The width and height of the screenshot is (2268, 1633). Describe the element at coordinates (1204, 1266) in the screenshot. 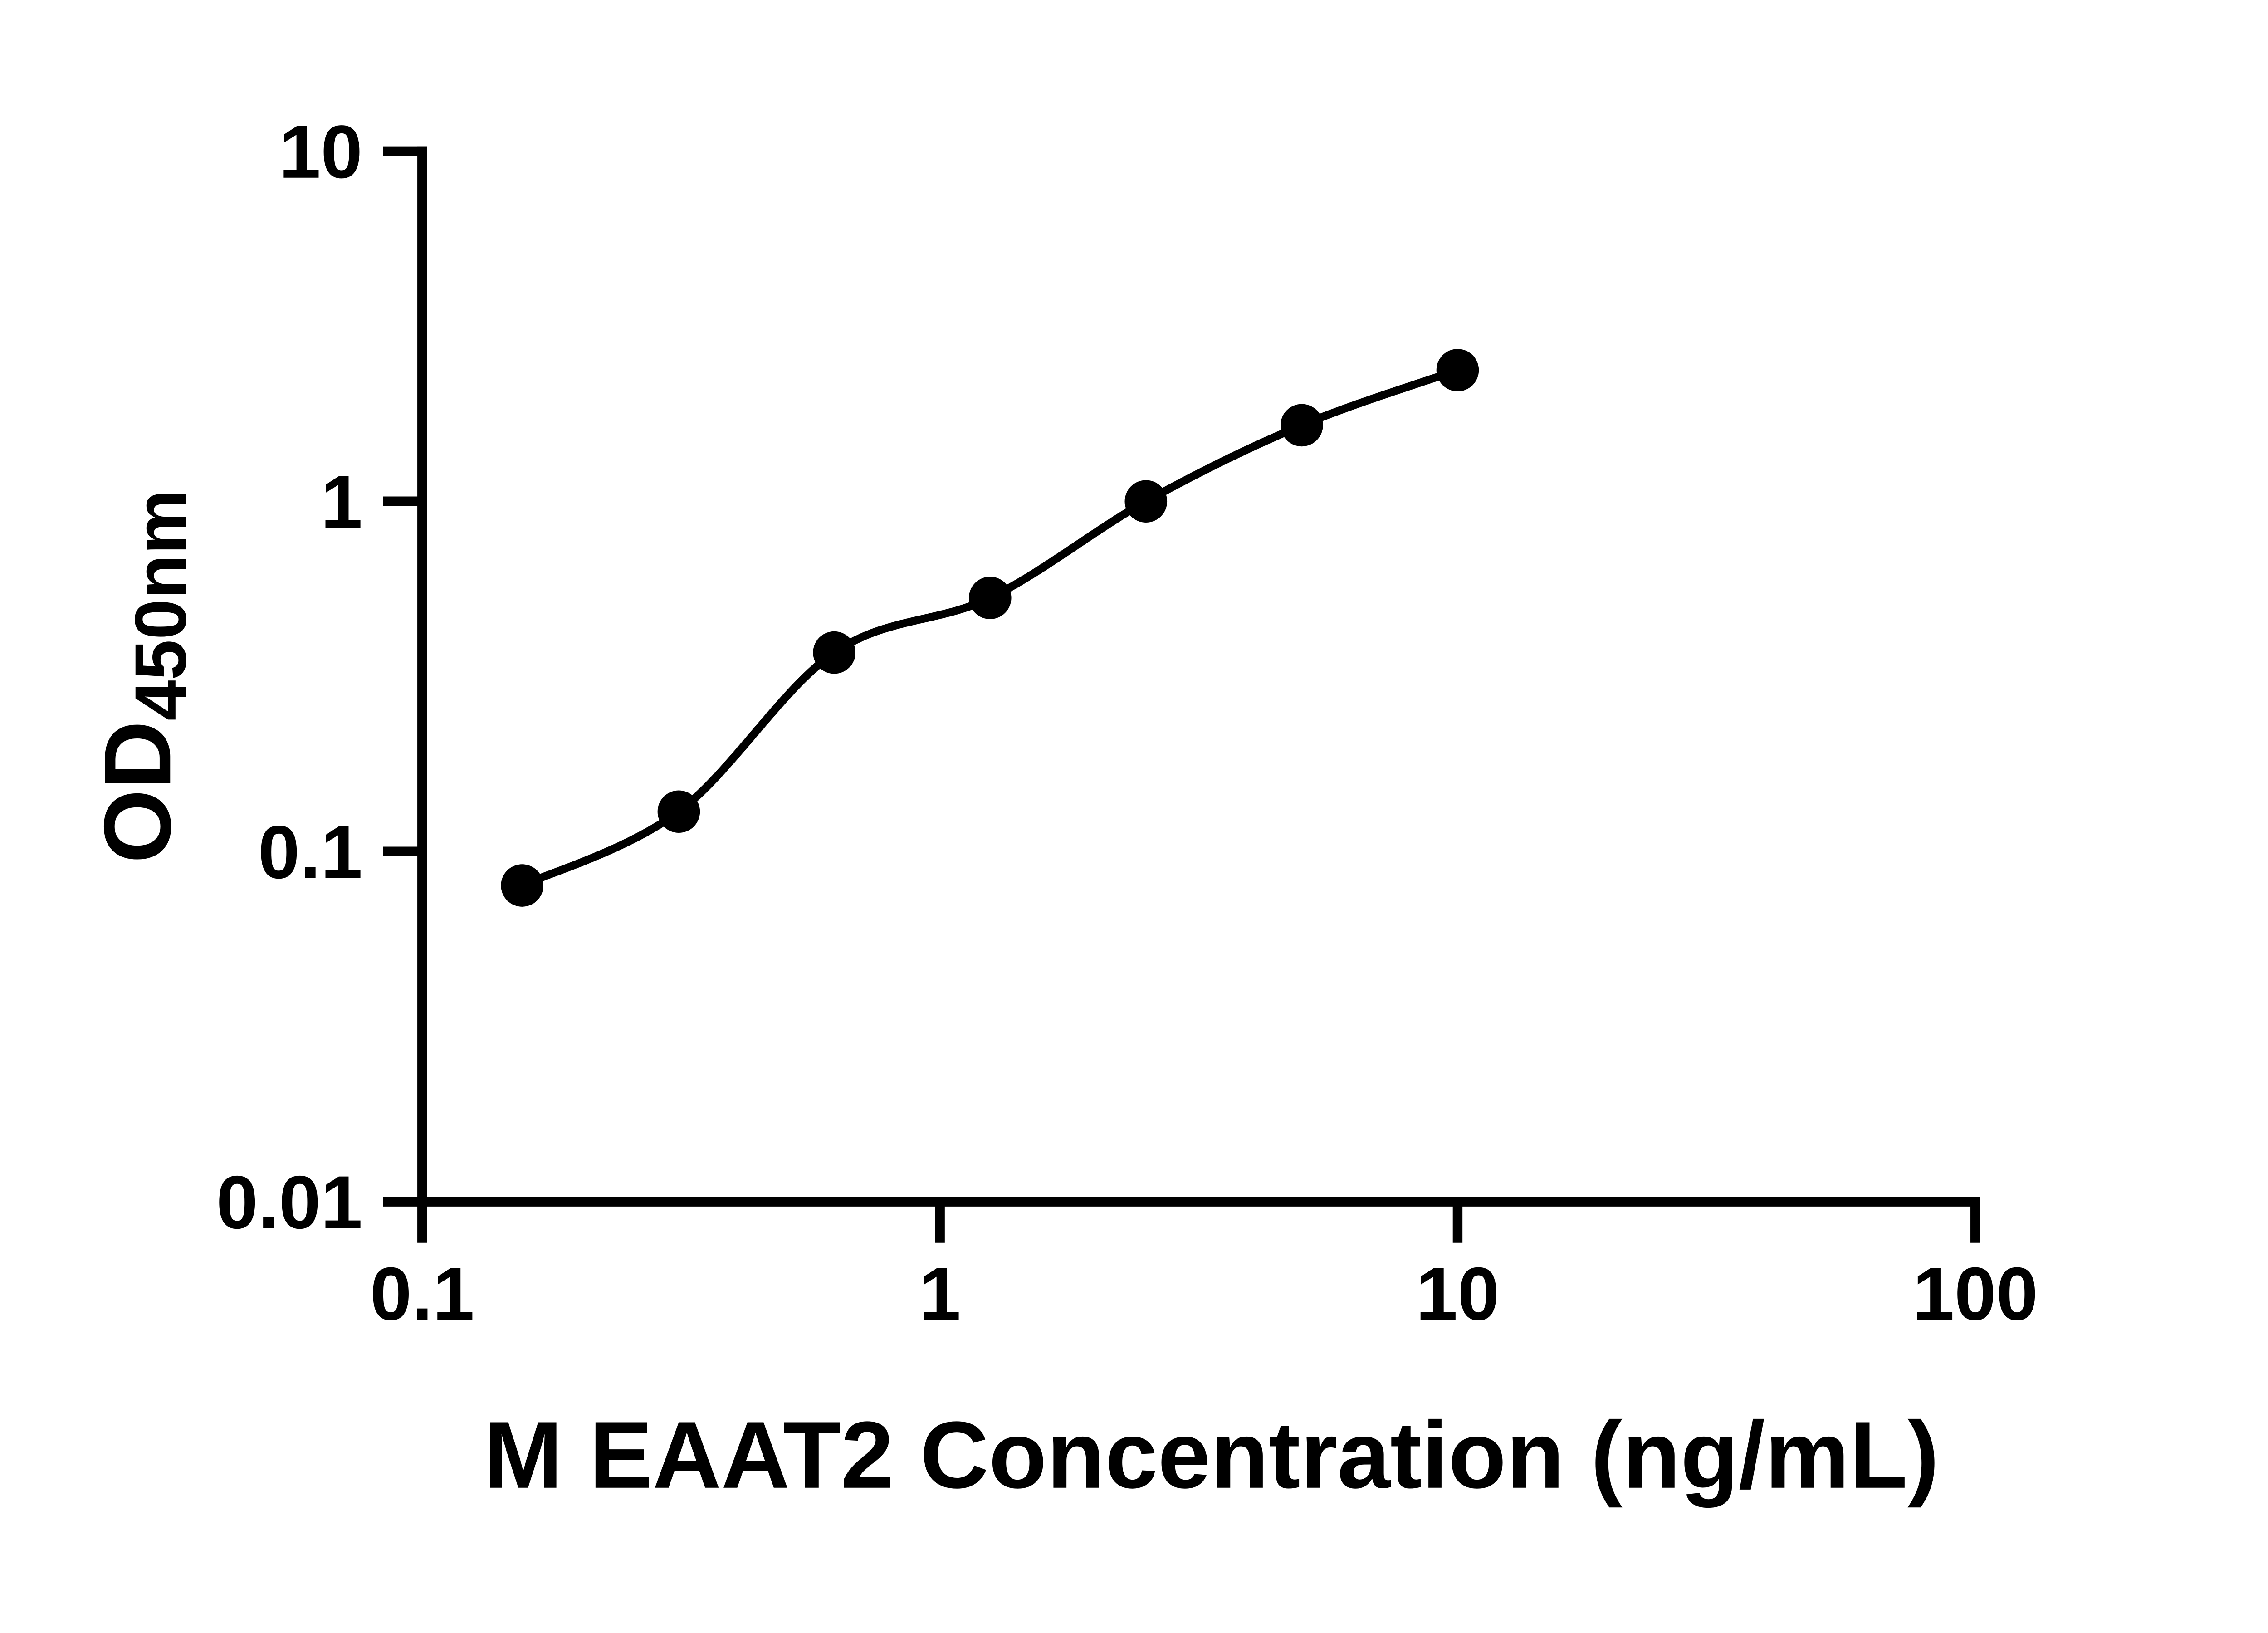

I see `x-axis-ticks: 0.1 1 10 100` at that location.